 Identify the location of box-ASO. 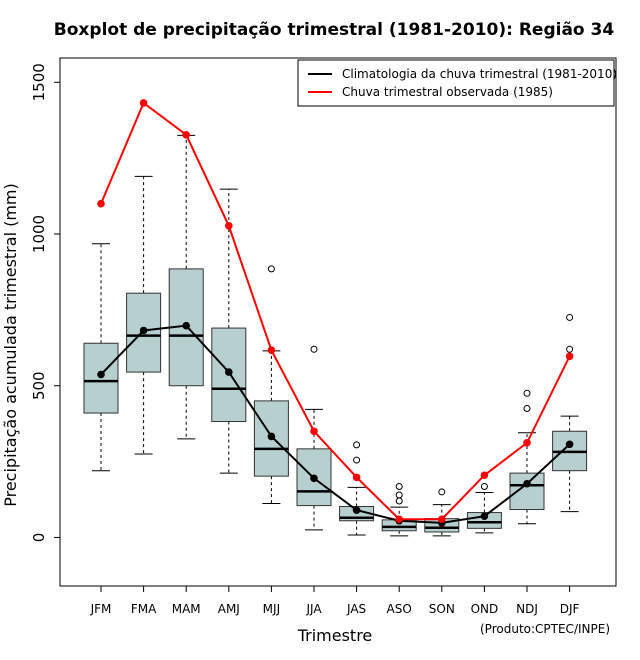
(399, 509).